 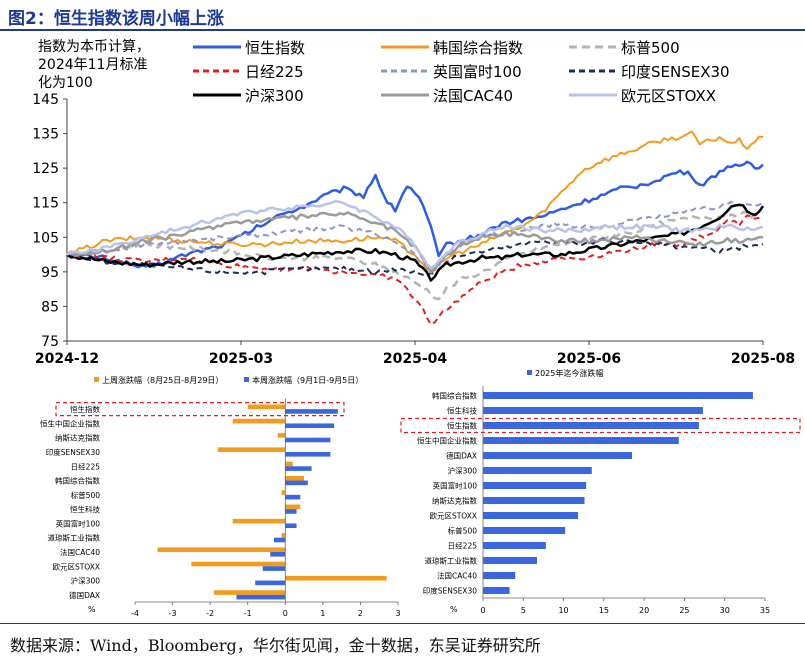 What do you see at coordinates (402, 623) in the screenshot?
I see `bottom-rule` at bounding box center [402, 623].